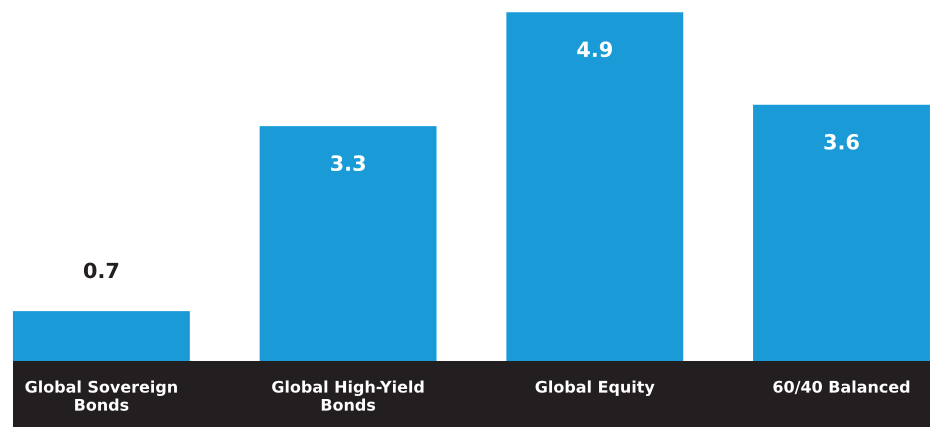 The height and width of the screenshot is (427, 935). I want to click on x-tick-label: Global High-Yield Bonds, so click(348, 395).